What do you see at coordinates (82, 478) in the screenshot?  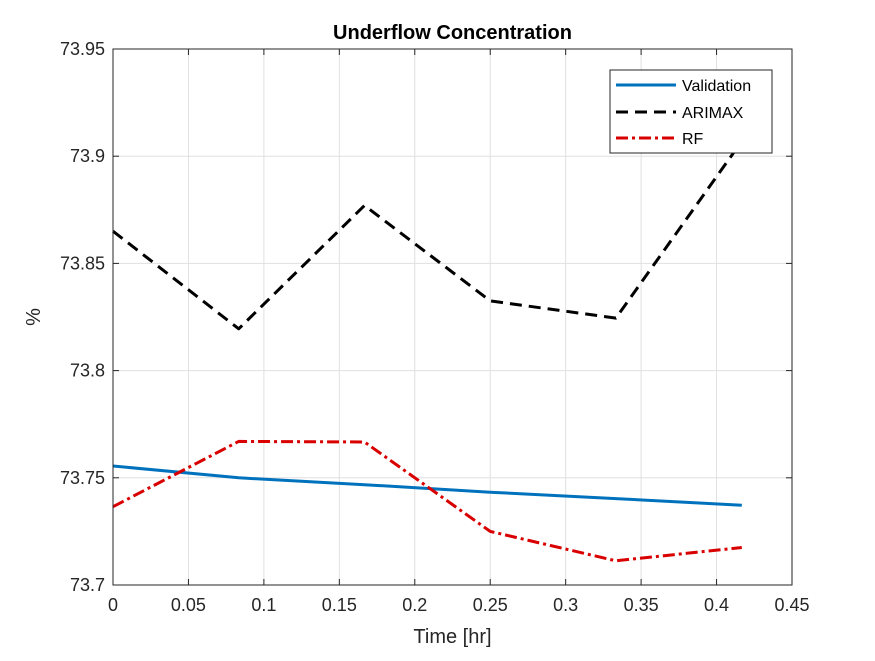 I see `y-tick-label: 73.75` at bounding box center [82, 478].